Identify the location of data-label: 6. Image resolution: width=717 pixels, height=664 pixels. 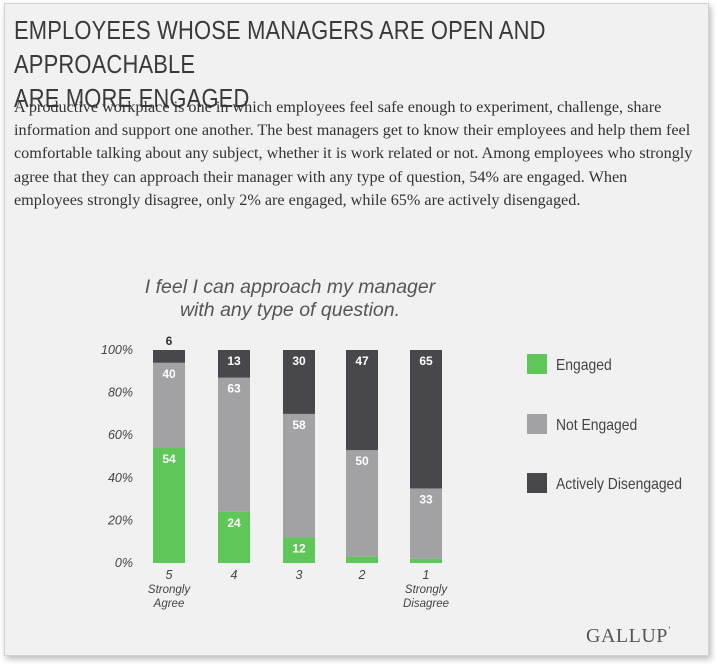
(169, 341).